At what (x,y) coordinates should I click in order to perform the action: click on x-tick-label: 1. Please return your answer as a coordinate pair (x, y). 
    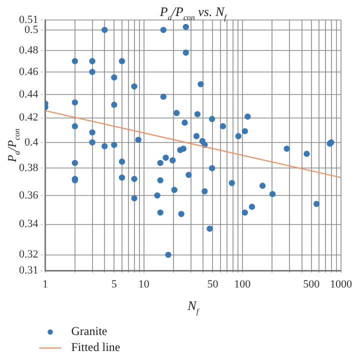
    Looking at the image, I should click on (45, 284).